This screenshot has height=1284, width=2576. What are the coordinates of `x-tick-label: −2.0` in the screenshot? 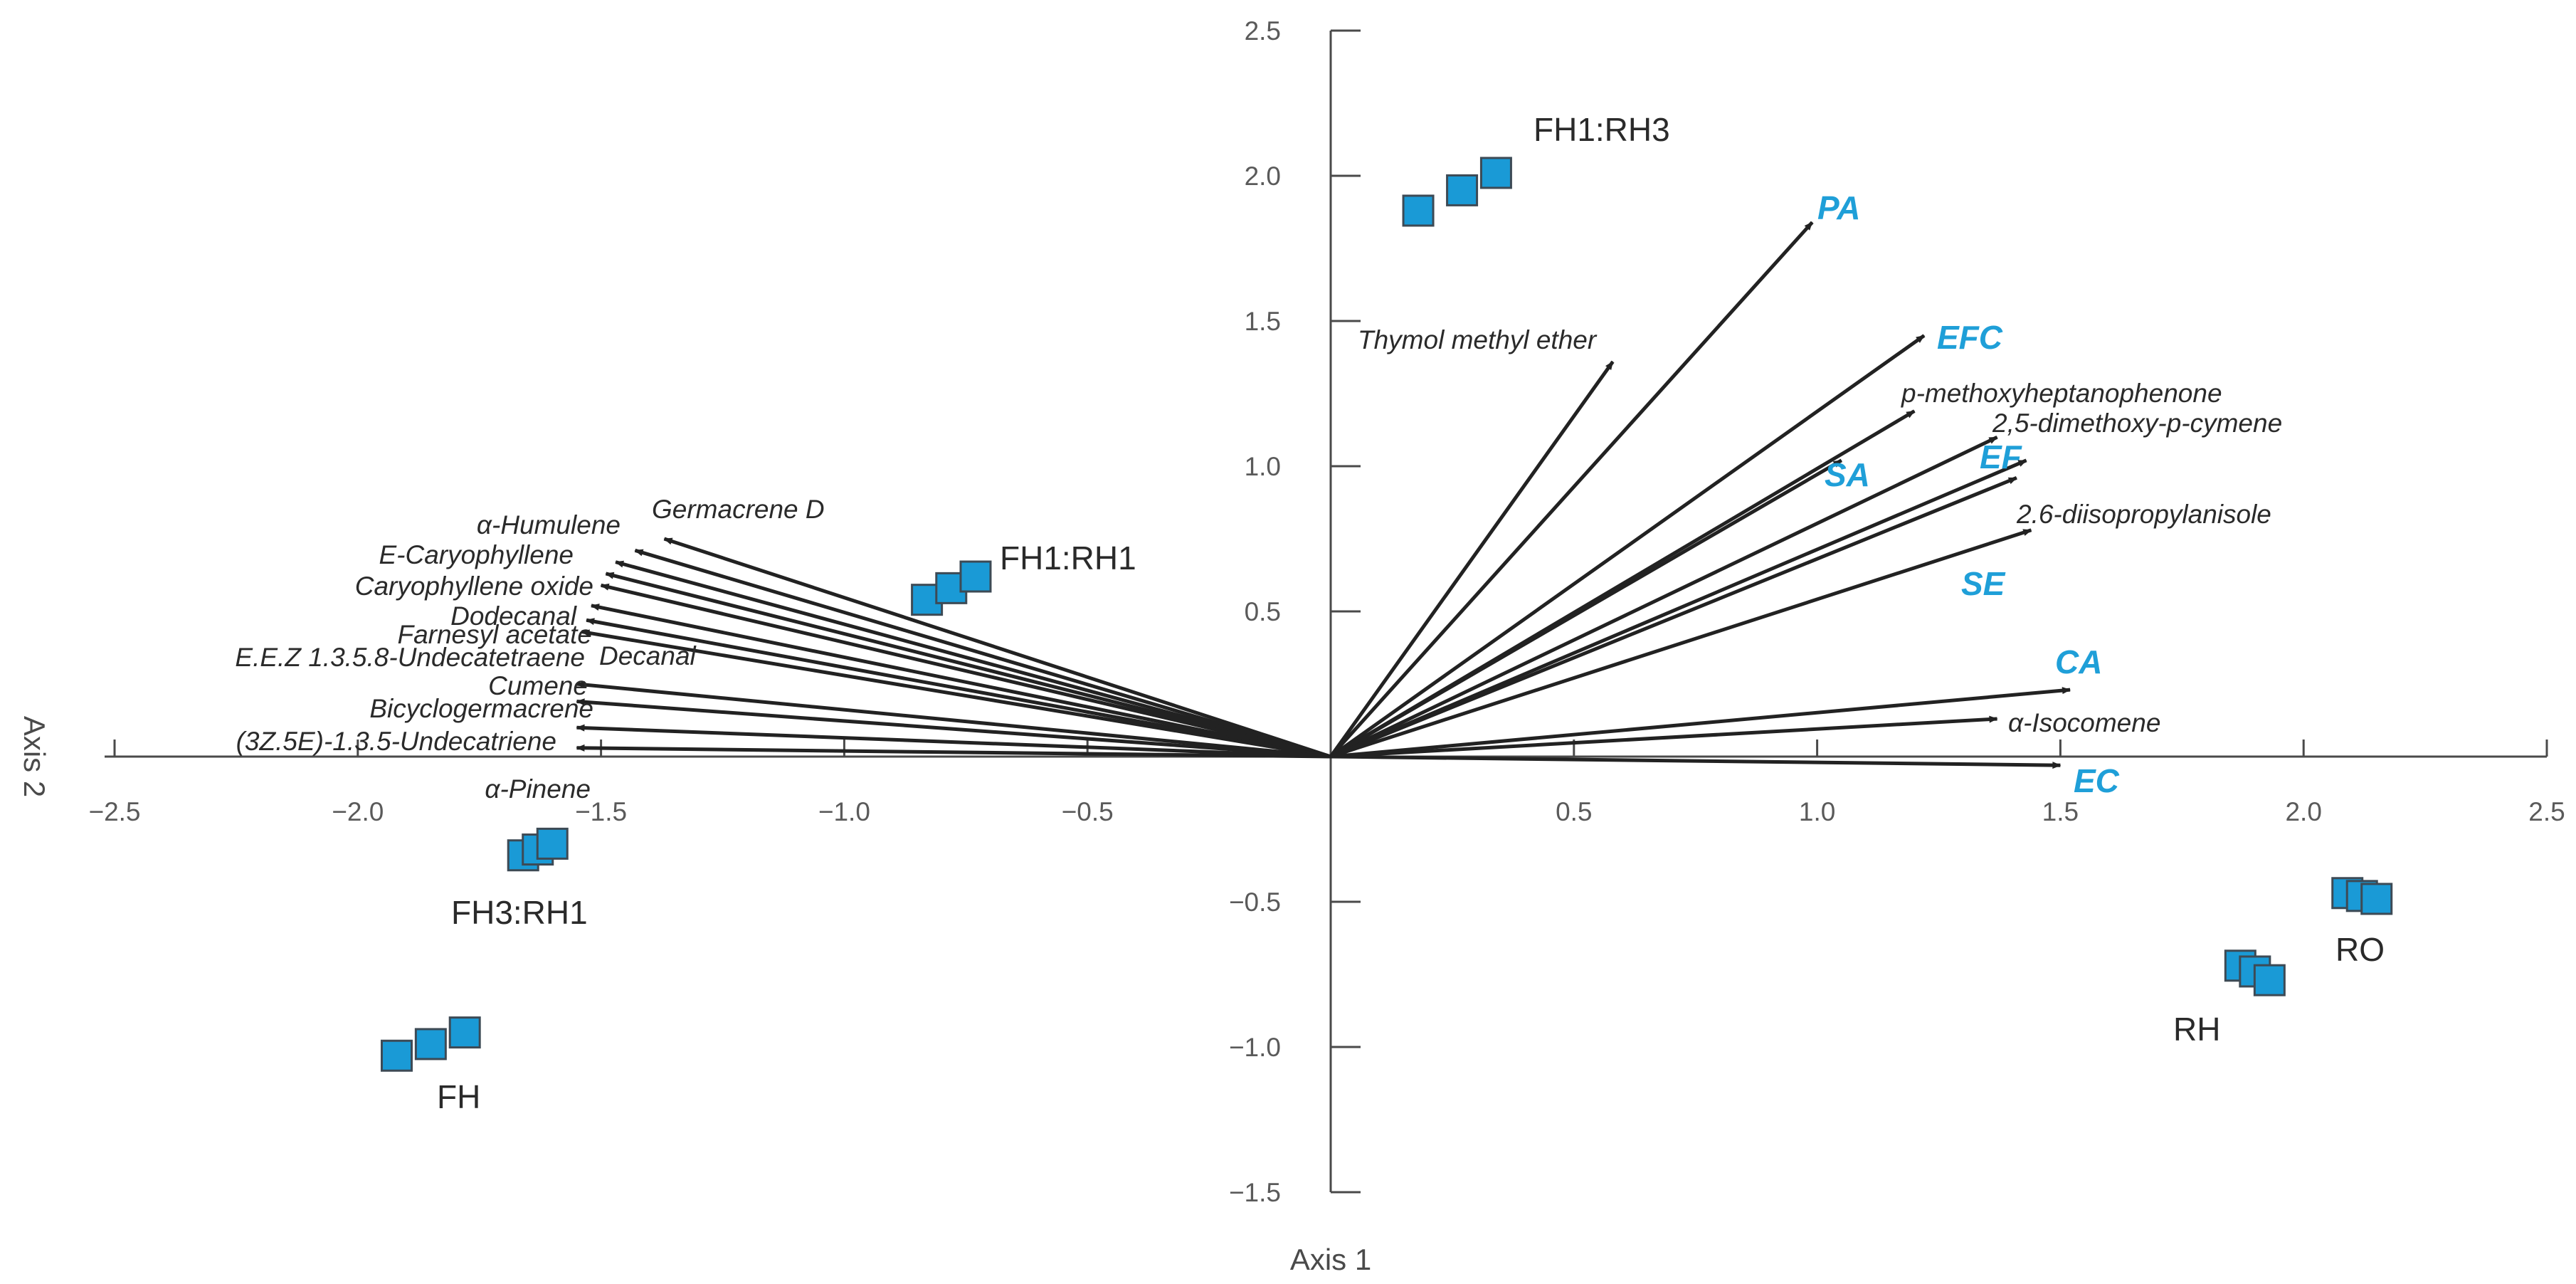 It's located at (358, 812).